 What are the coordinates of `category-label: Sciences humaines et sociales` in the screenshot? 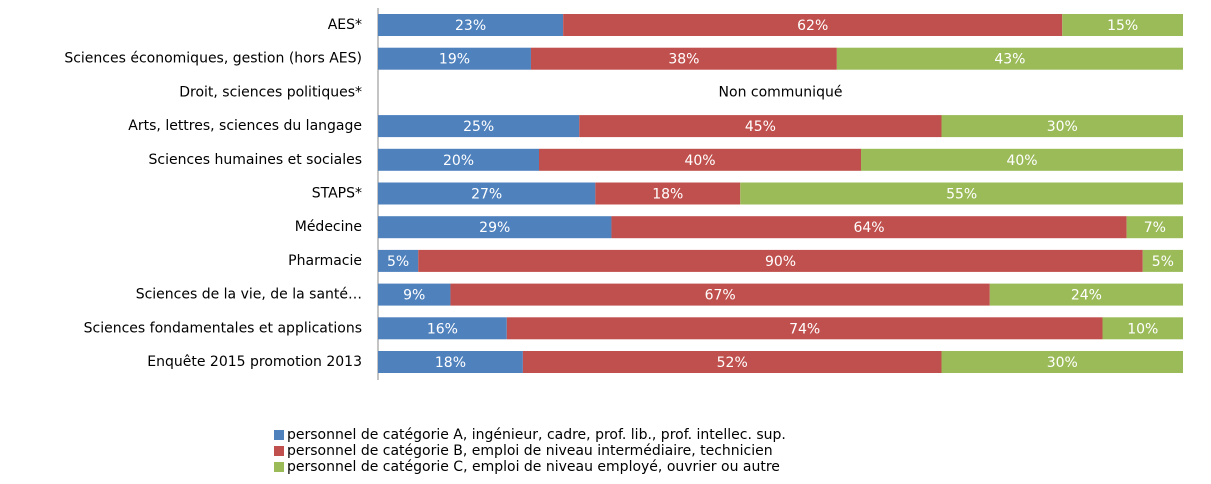 It's located at (255, 160).